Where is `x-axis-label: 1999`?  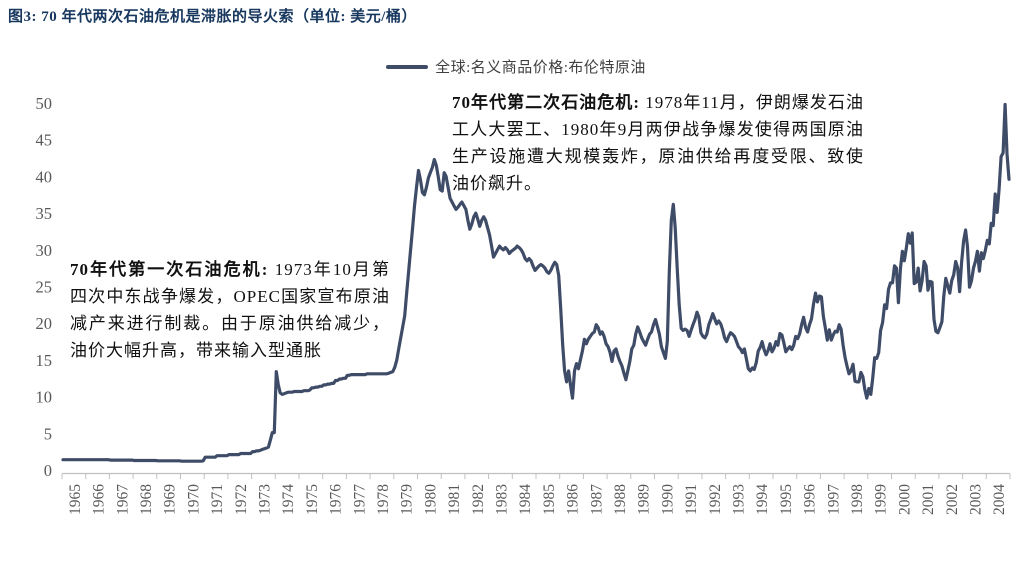 x-axis-label: 1999 is located at coordinates (881, 499).